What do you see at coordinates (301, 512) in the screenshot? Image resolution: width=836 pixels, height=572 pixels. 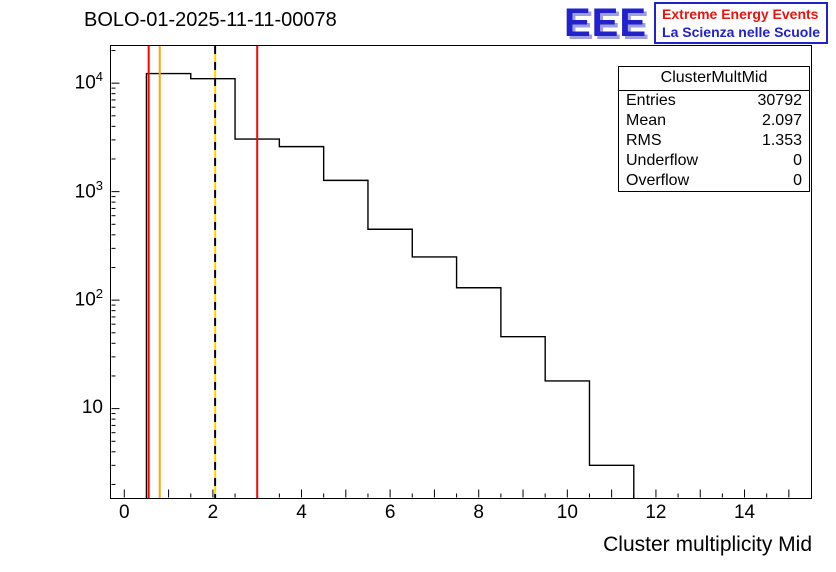 I see `x-axis-tick-label: 4` at bounding box center [301, 512].